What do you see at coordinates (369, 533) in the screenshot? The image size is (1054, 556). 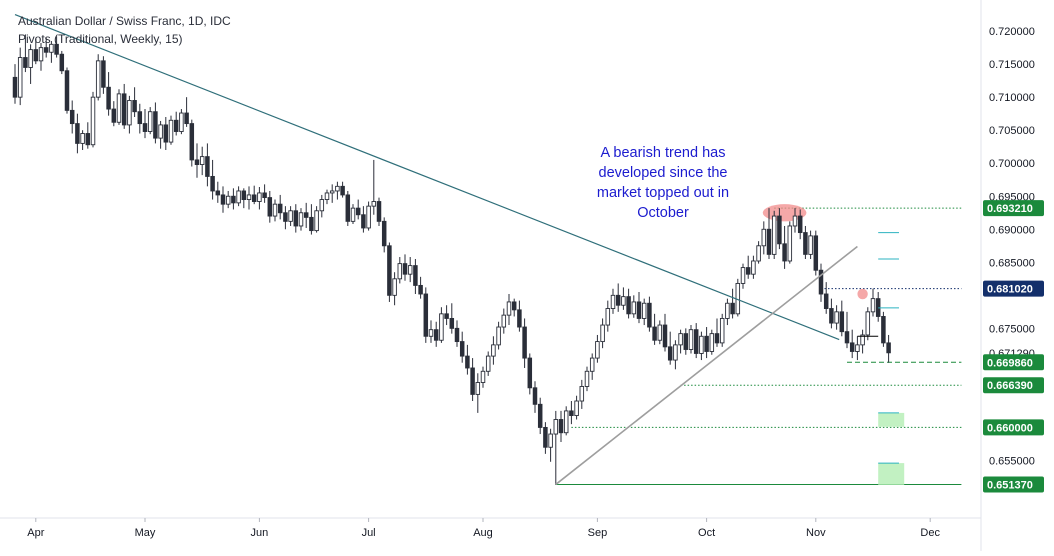 I see `month-label: Jul` at bounding box center [369, 533].